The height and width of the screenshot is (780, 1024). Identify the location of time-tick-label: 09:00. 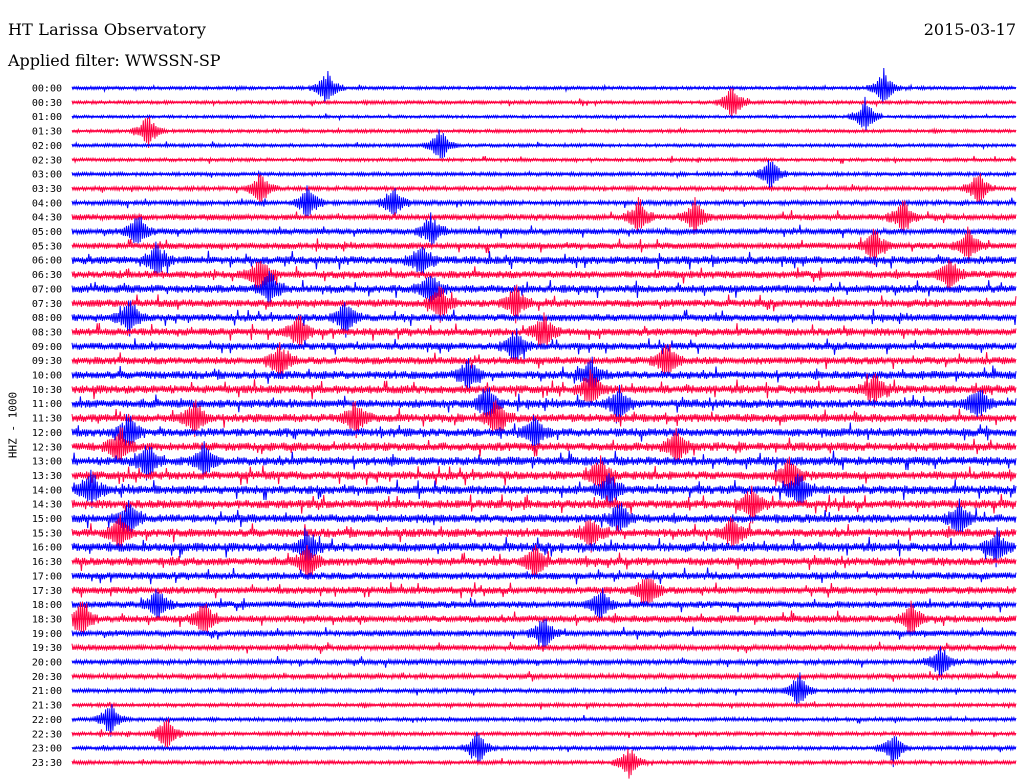
(47, 347).